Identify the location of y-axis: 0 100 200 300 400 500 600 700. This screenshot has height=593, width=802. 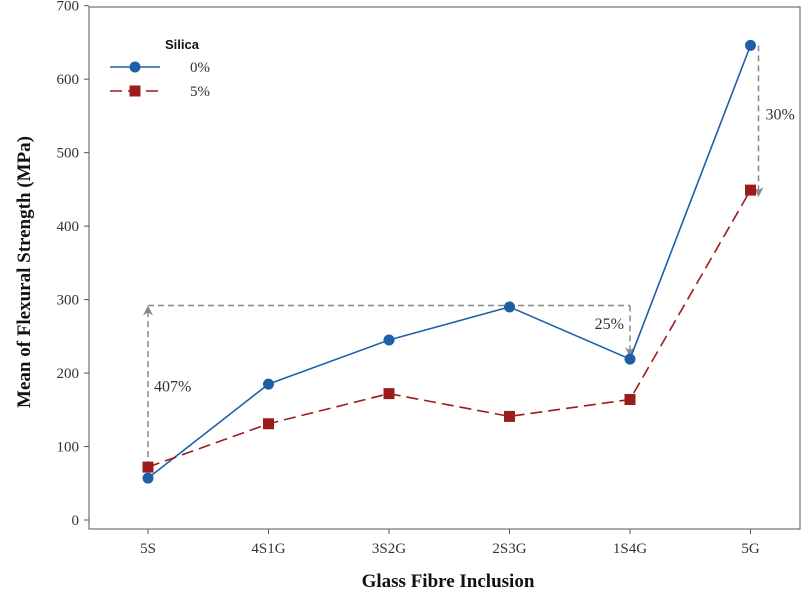
(73, 264).